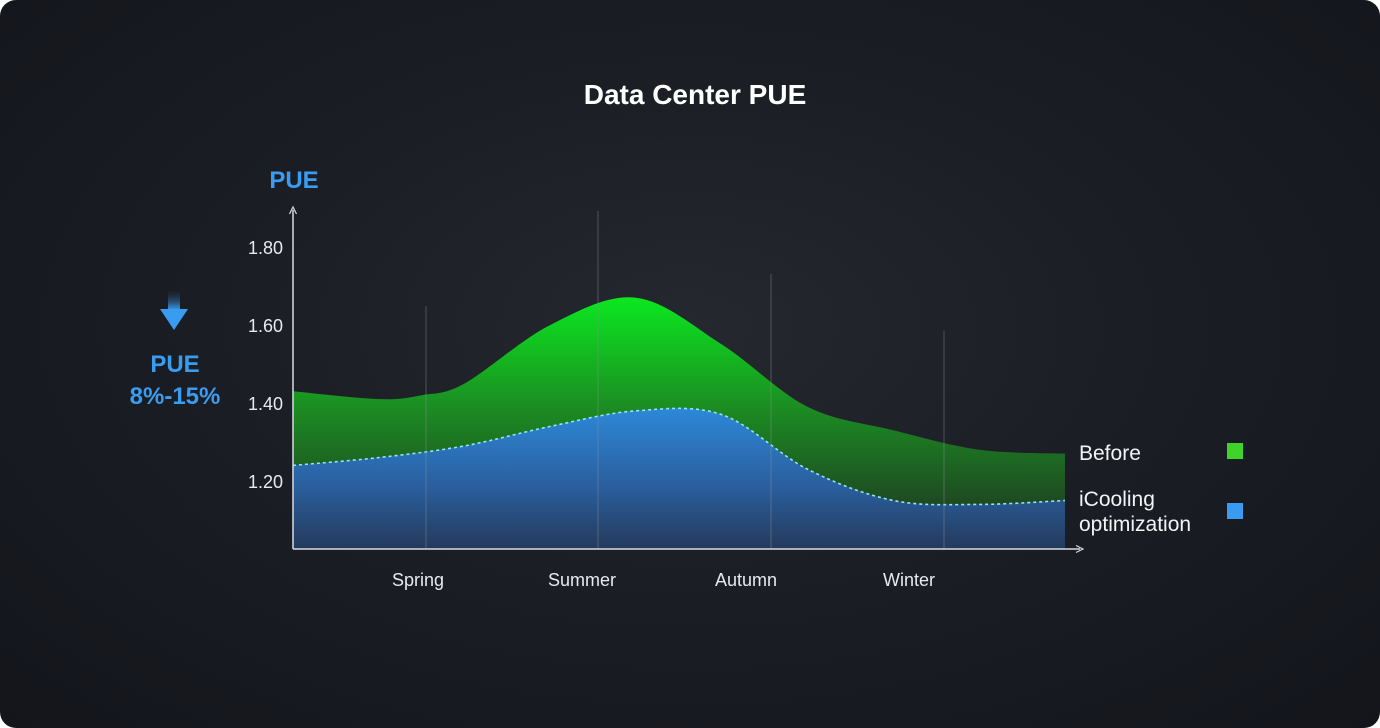 Image resolution: width=1380 pixels, height=728 pixels. Describe the element at coordinates (1235, 451) in the screenshot. I see `legend-swatch-before` at that location.